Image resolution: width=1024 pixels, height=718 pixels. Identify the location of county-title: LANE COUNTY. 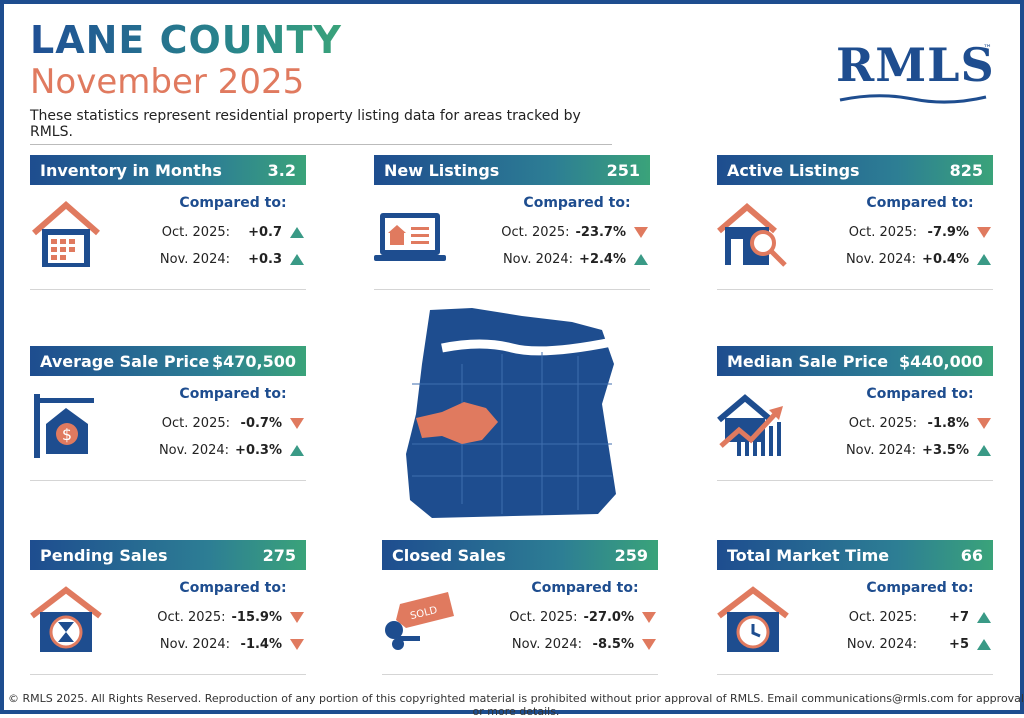
(186, 40).